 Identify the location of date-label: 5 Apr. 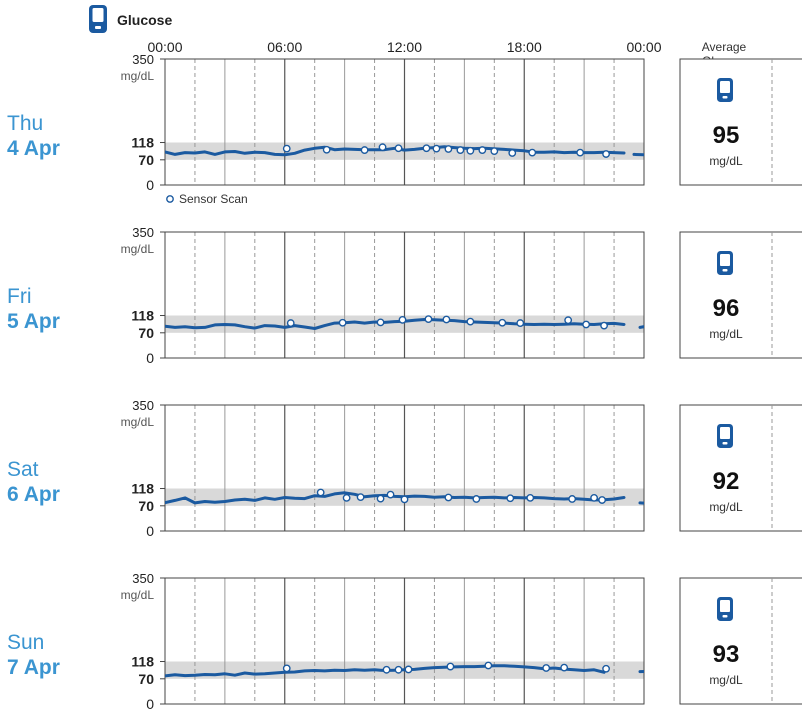
(33, 321).